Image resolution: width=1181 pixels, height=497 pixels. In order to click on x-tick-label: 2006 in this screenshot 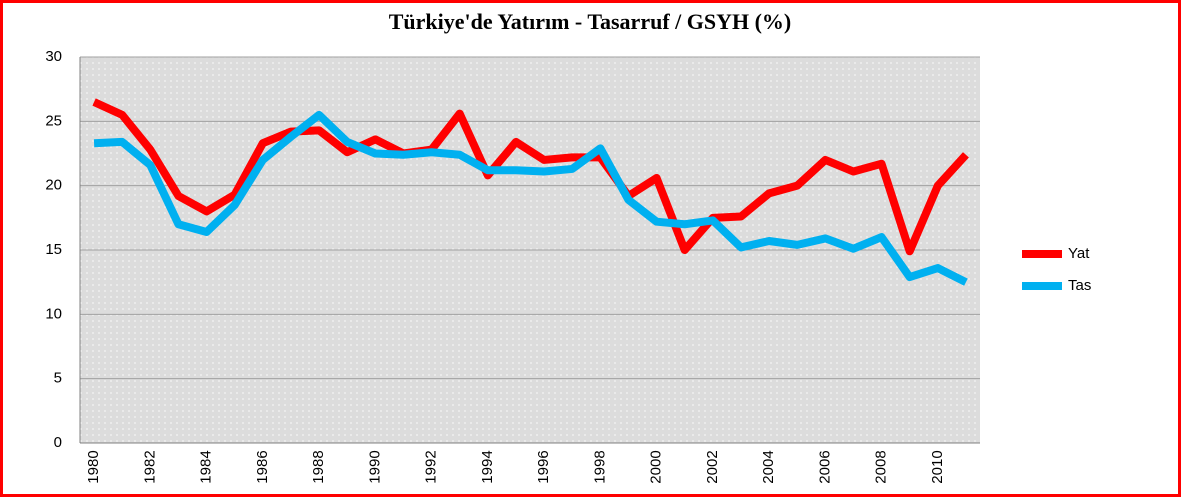, I will do `click(824, 466)`.